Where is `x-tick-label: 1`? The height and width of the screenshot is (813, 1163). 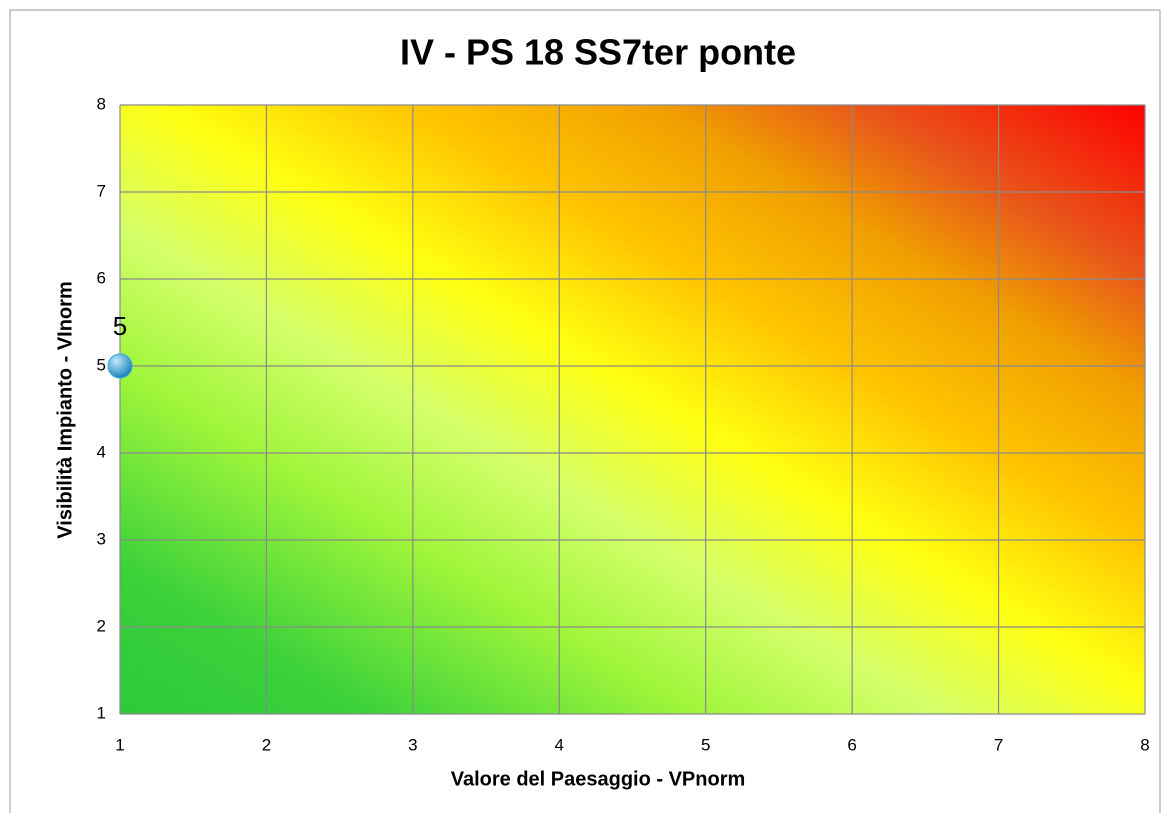
x-tick-label: 1 is located at coordinates (119, 744).